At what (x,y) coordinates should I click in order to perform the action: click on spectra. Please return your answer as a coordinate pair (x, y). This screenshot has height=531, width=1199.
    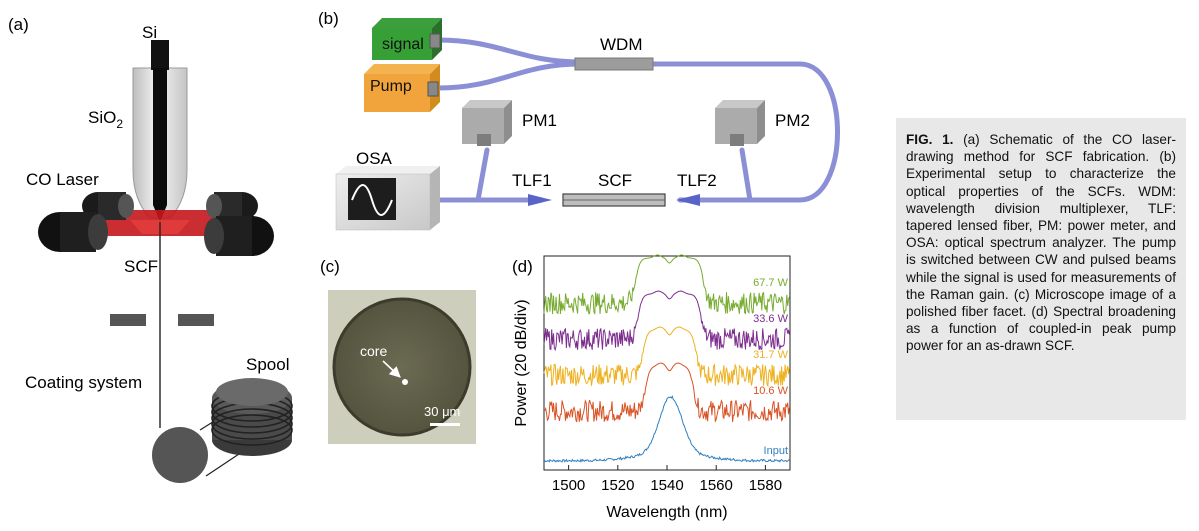
    Looking at the image, I should click on (666, 358).